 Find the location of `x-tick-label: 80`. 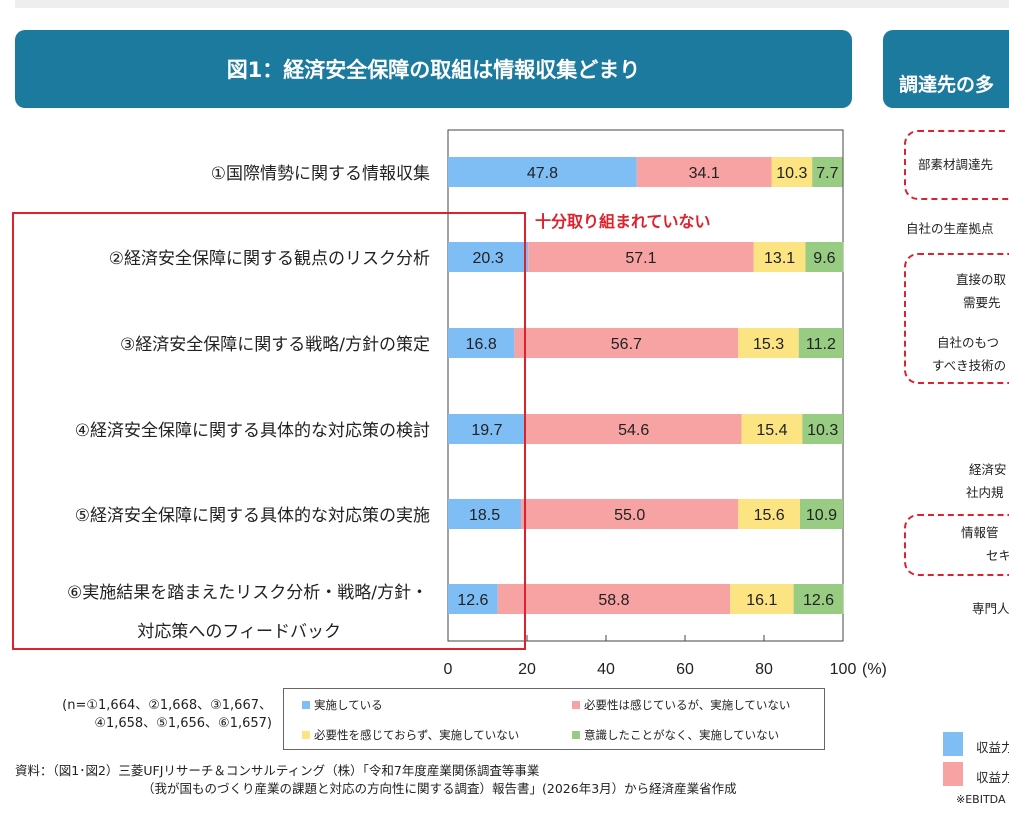

x-tick-label: 80 is located at coordinates (764, 669).